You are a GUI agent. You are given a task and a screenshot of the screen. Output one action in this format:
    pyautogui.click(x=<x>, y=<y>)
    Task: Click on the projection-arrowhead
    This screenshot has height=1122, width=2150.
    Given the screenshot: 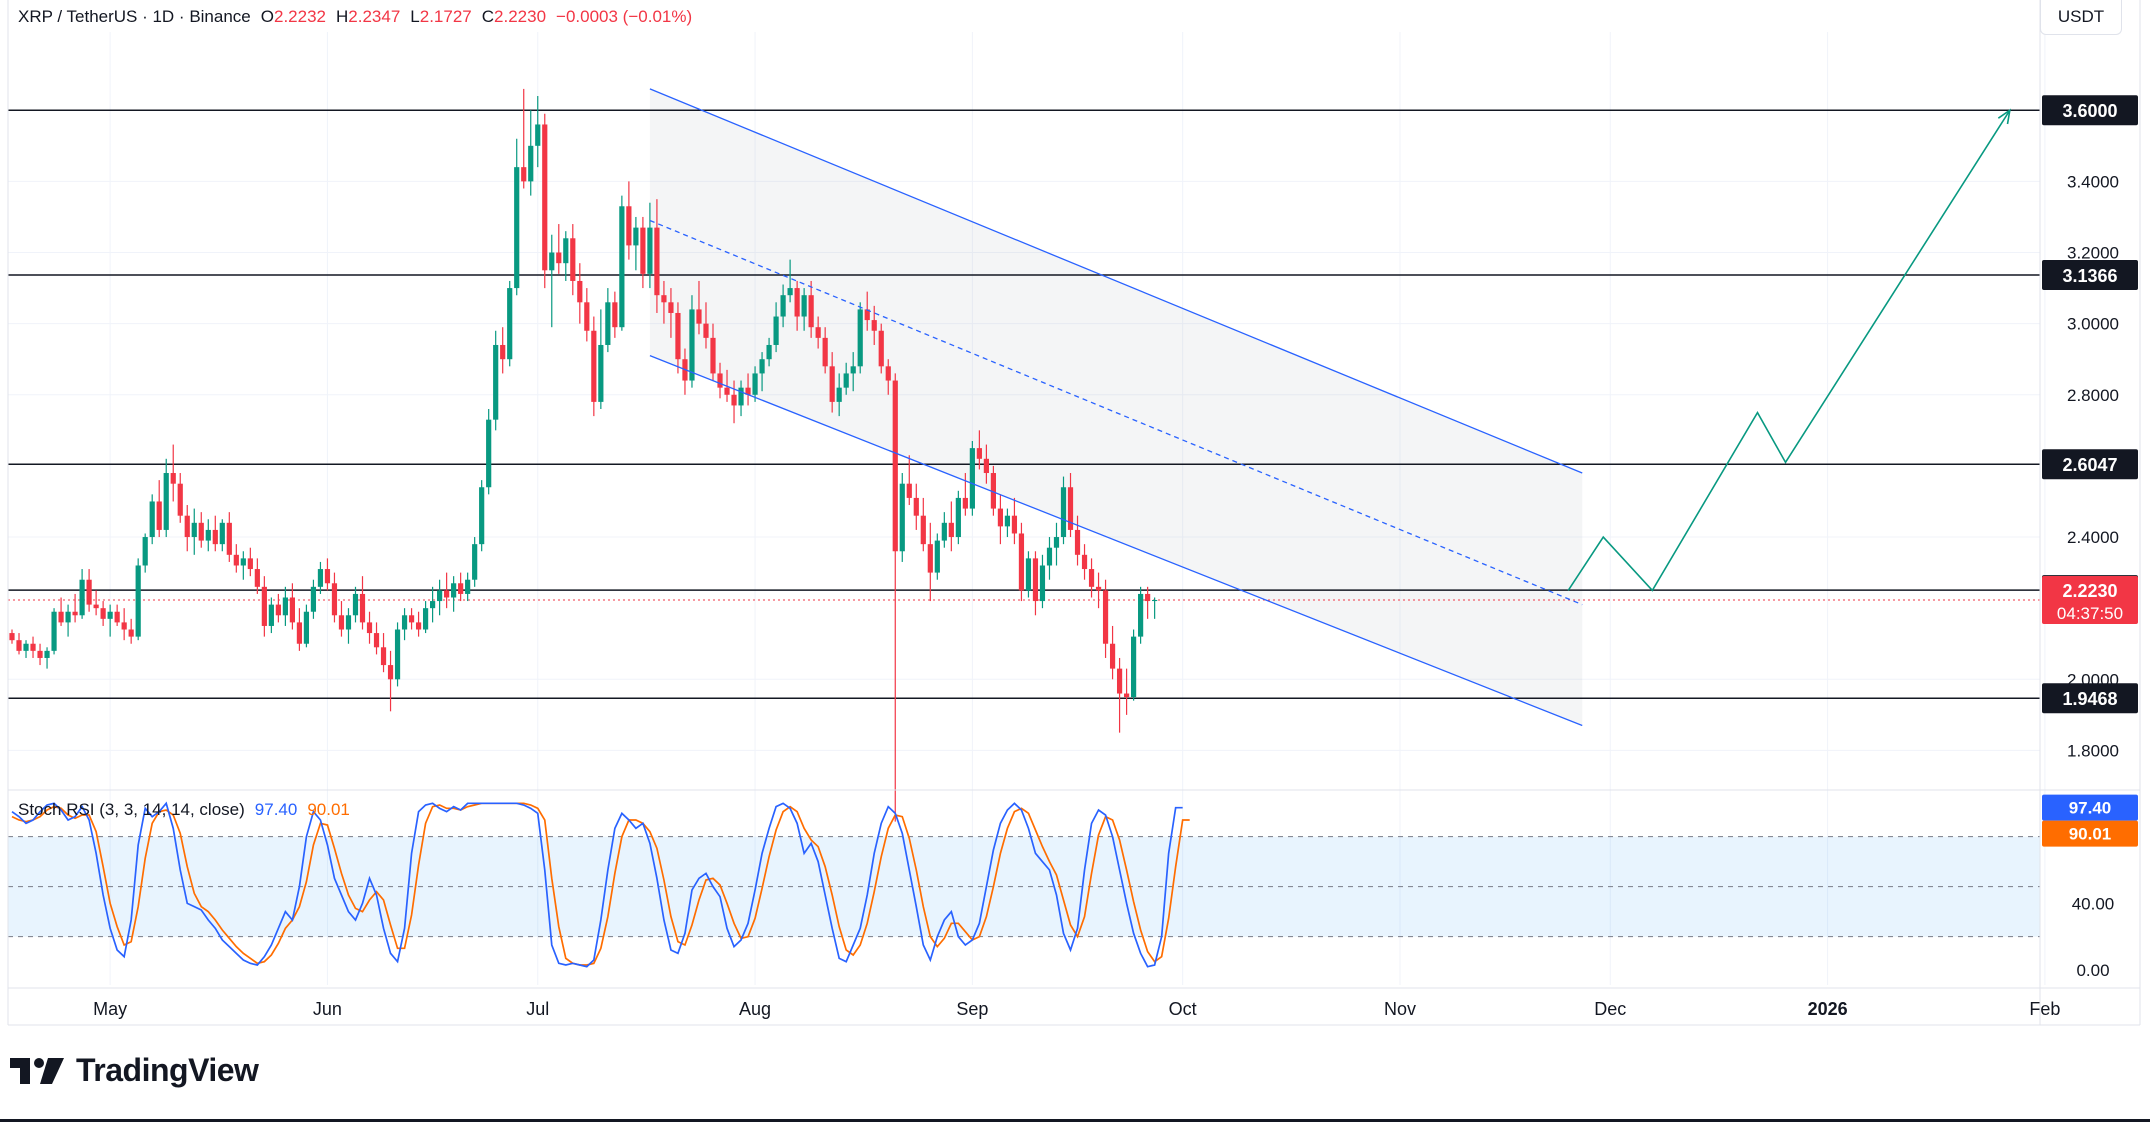 What is the action you would take?
    pyautogui.click(x=2004, y=116)
    